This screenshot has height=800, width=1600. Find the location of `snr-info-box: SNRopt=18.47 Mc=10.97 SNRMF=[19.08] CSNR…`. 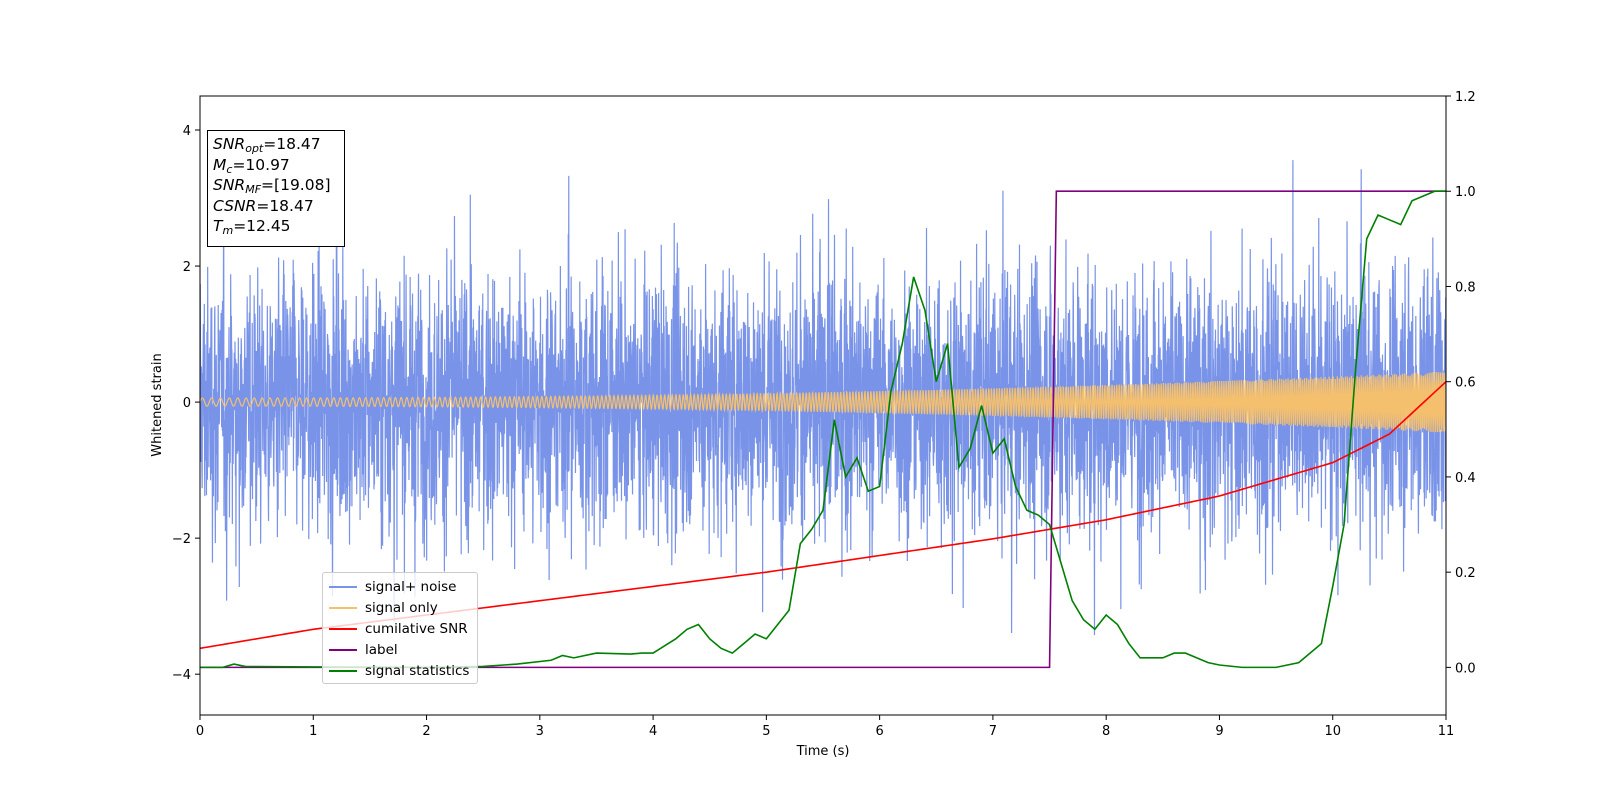

snr-info-box: SNRopt=18.47 Mc=10.97 SNRMF=[19.08] CSNR… is located at coordinates (276, 188).